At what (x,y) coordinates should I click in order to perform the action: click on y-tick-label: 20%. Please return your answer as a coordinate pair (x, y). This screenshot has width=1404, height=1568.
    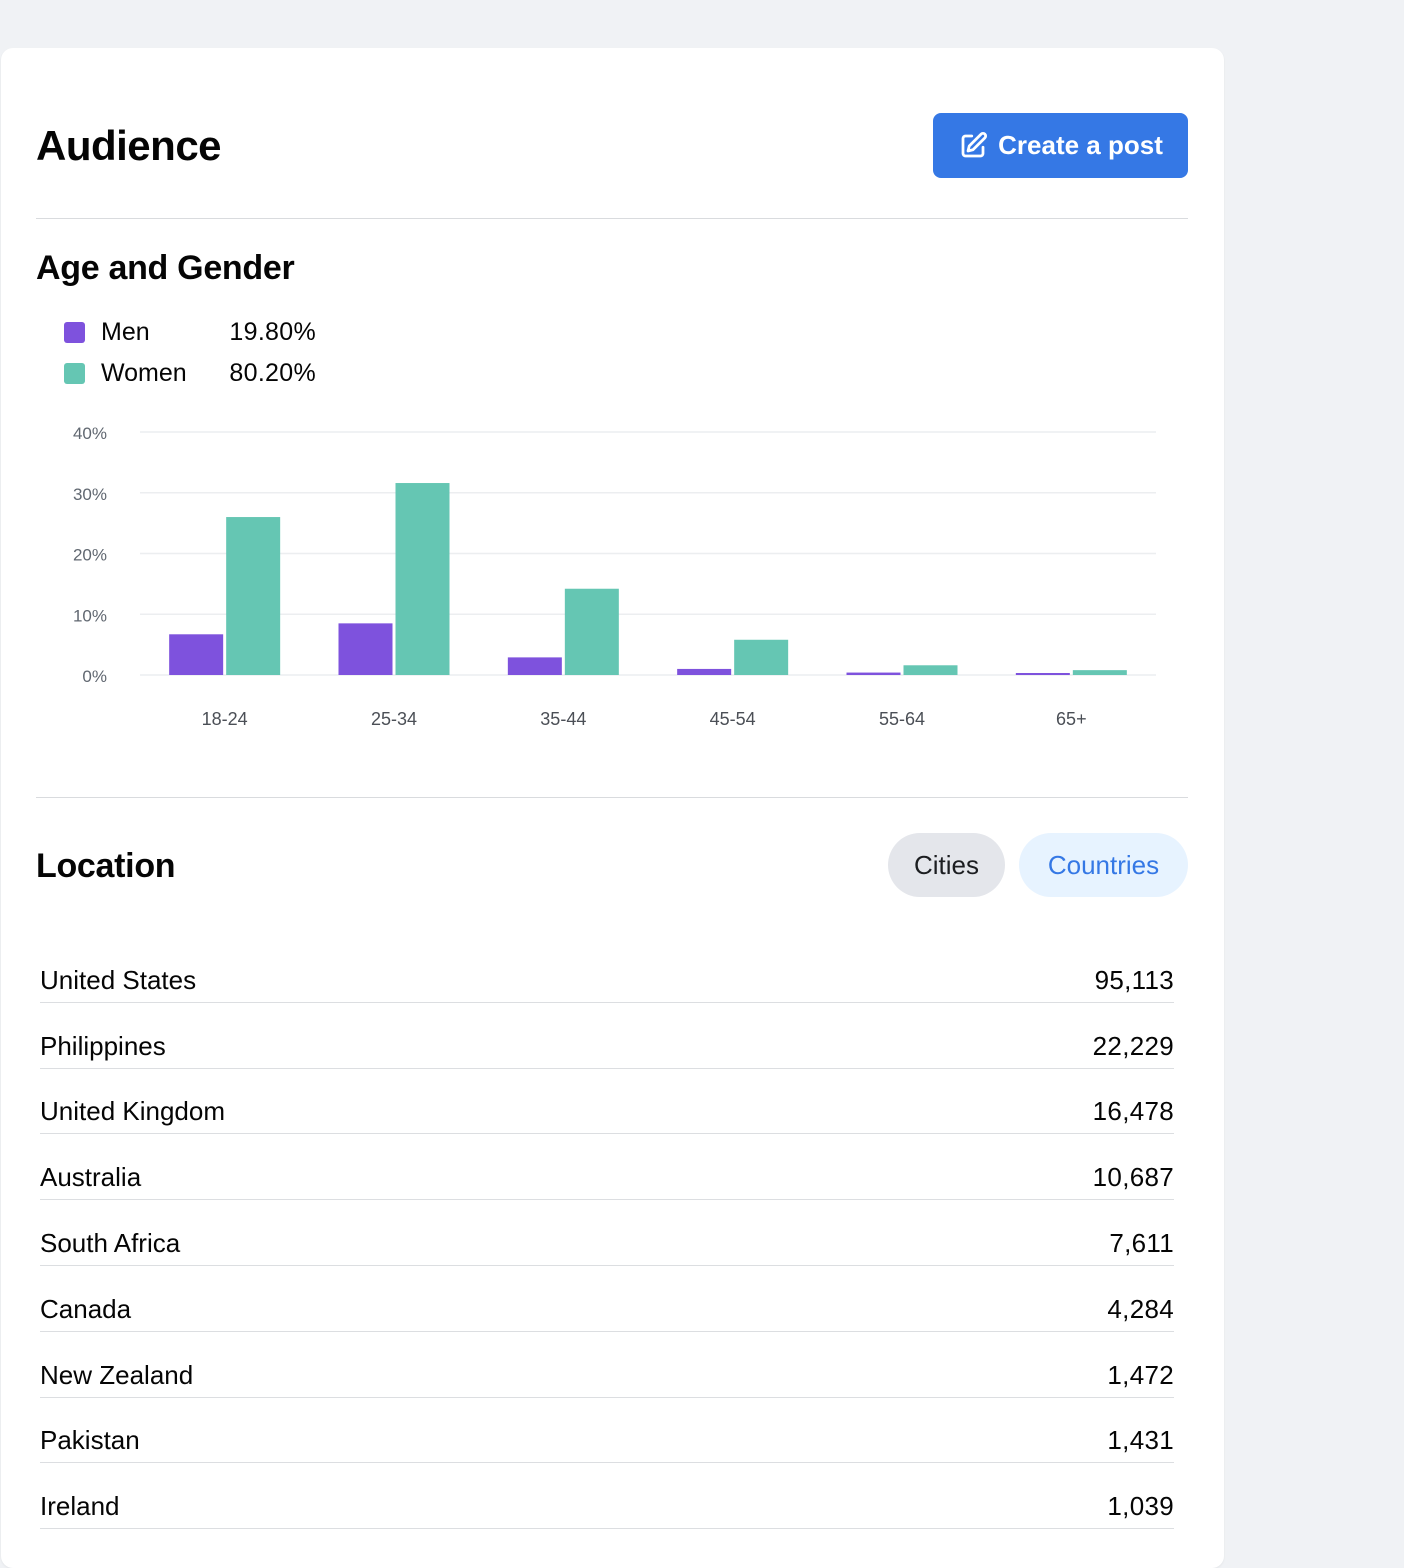
    Looking at the image, I should click on (90, 555).